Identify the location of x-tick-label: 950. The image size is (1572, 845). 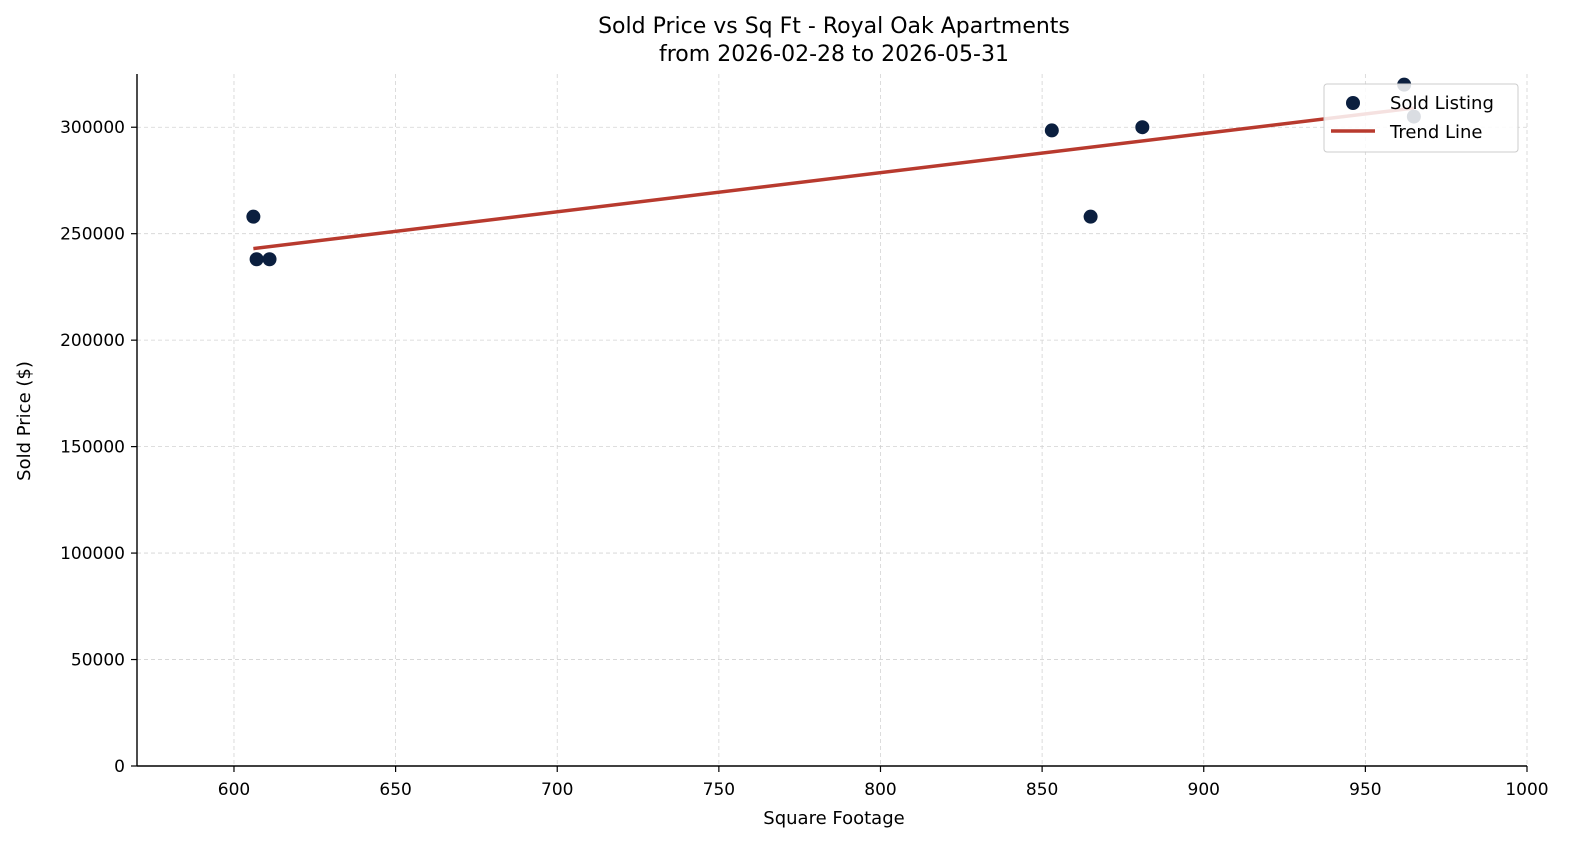
(1365, 790).